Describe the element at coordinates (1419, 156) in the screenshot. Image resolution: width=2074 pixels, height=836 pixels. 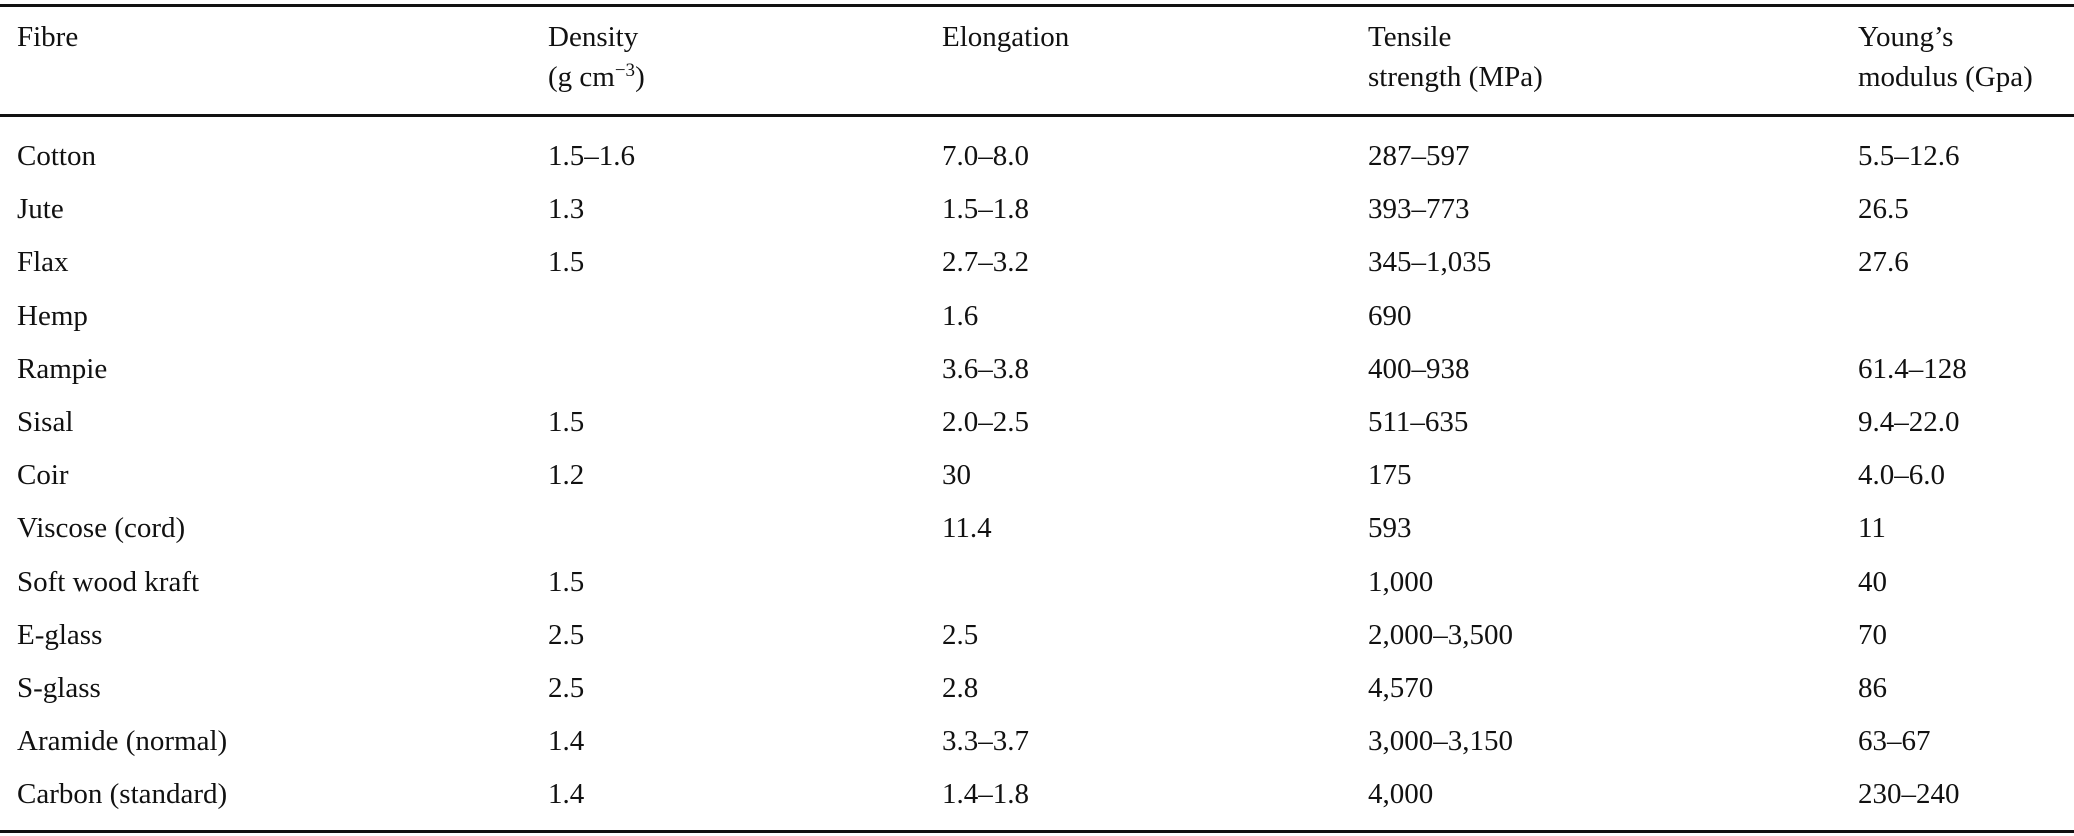
I see `table-cell: 287–597` at that location.